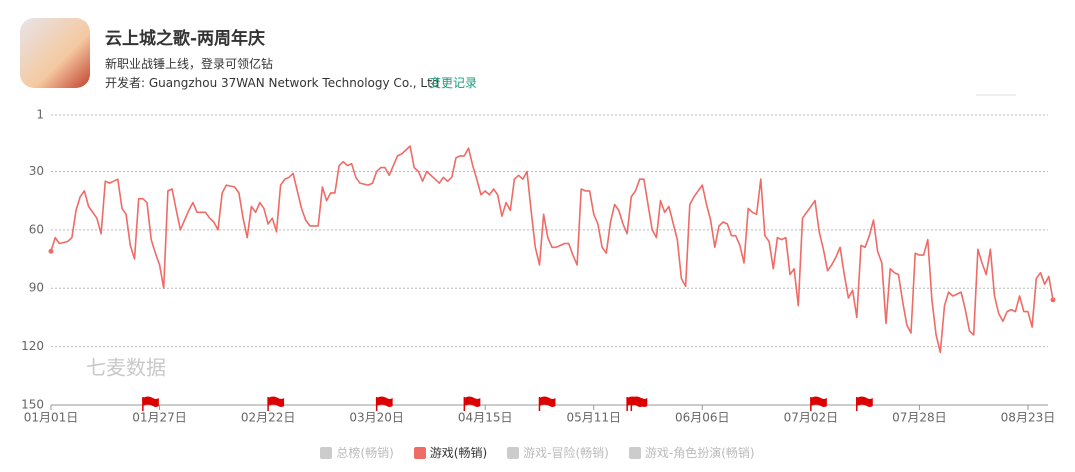 The height and width of the screenshot is (472, 1075). Describe the element at coordinates (36, 229) in the screenshot. I see `y-tick-label: 60` at that location.